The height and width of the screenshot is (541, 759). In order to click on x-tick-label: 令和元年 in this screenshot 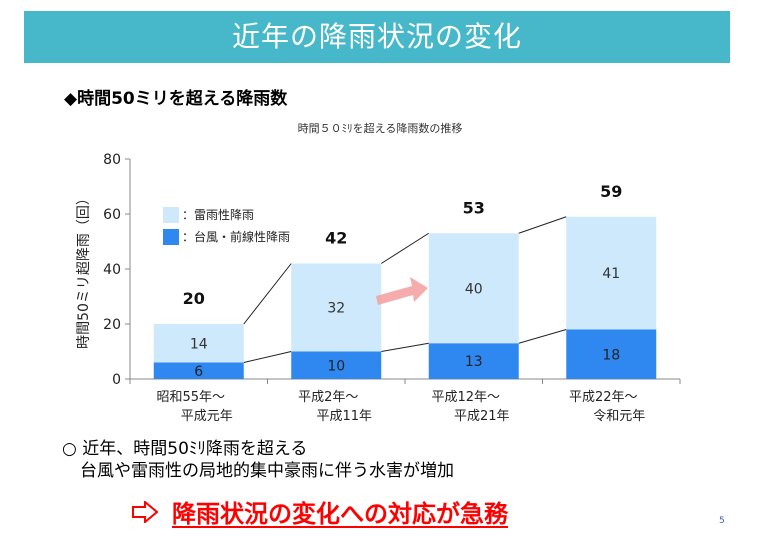, I will do `click(619, 416)`.